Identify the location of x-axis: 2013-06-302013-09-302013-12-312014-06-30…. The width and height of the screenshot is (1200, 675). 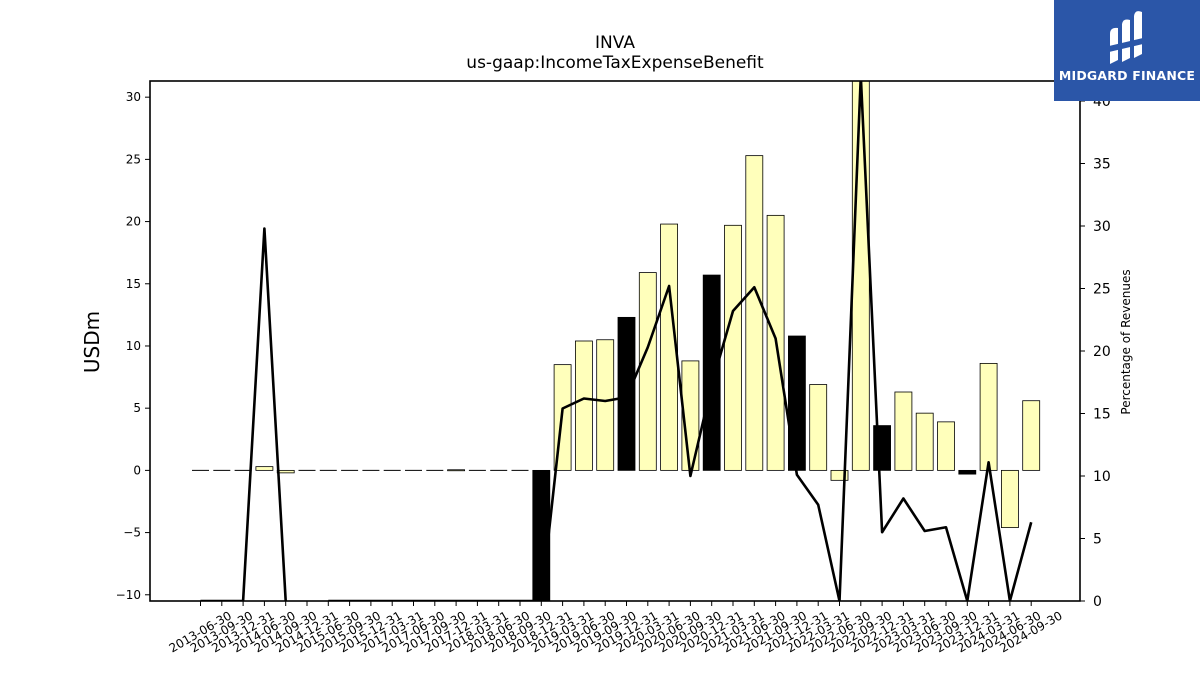
(616, 628).